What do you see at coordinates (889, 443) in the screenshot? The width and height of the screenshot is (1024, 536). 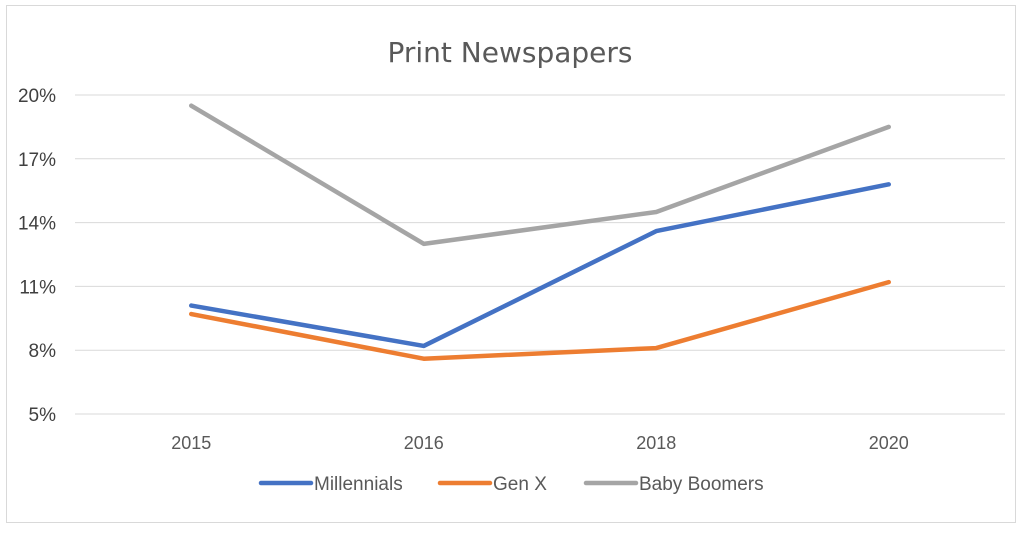 I see `x-tick-label: 2020` at bounding box center [889, 443].